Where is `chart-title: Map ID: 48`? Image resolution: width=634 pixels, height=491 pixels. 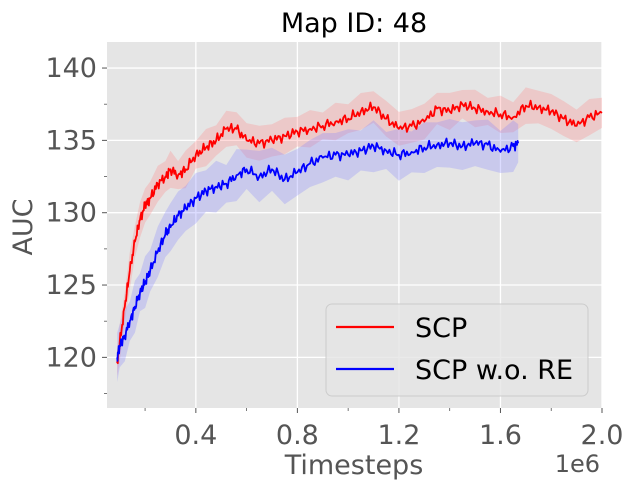 chart-title: Map ID: 48 is located at coordinates (354, 23).